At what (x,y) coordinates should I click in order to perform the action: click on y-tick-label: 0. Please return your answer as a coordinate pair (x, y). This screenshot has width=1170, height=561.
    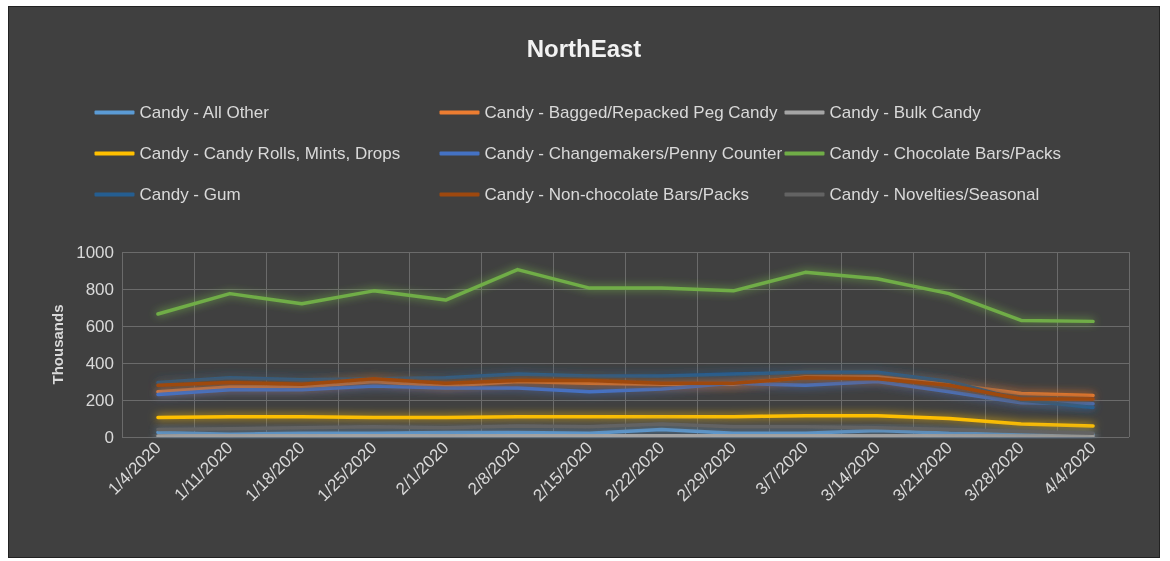
    Looking at the image, I should click on (109, 437).